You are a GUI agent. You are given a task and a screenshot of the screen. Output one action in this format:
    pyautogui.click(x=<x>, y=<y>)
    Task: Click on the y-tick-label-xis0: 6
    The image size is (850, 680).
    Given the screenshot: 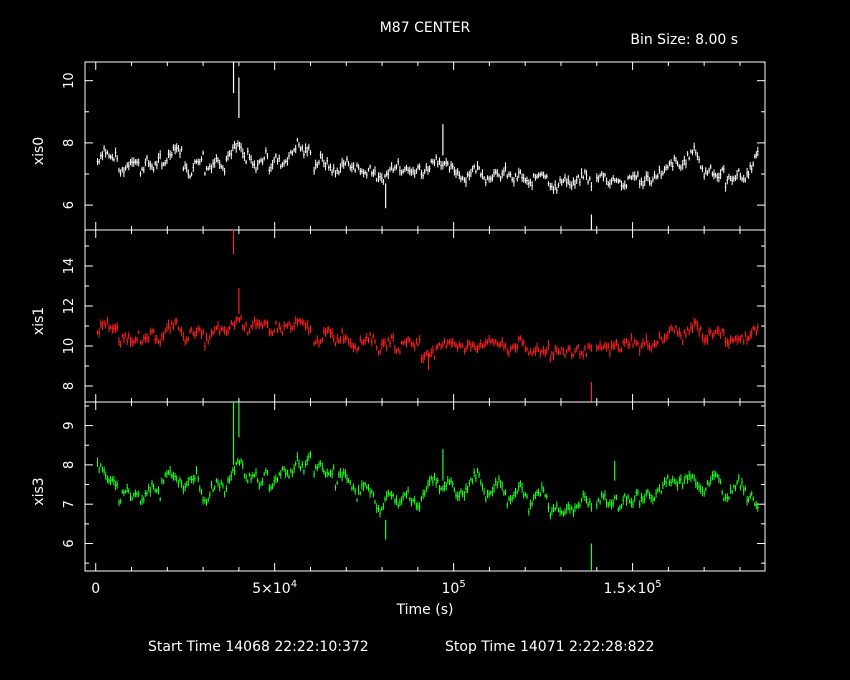 What is the action you would take?
    pyautogui.click(x=69, y=205)
    